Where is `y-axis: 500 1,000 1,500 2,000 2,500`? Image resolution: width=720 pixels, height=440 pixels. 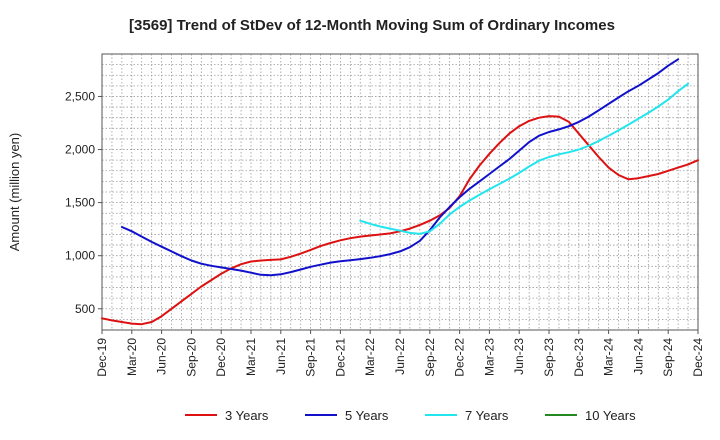 y-axis: 500 1,000 1,500 2,000 2,500 is located at coordinates (83, 202).